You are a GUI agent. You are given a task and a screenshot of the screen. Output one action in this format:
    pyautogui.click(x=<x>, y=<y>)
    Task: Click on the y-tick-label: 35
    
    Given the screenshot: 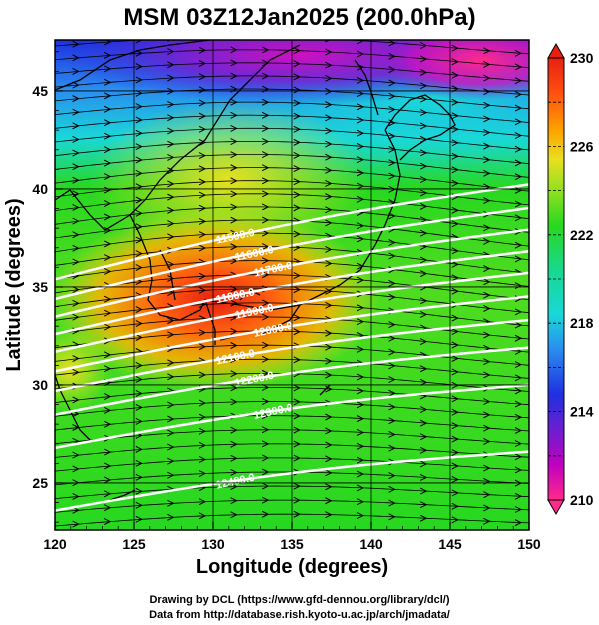 What is the action you would take?
    pyautogui.click(x=40, y=287)
    